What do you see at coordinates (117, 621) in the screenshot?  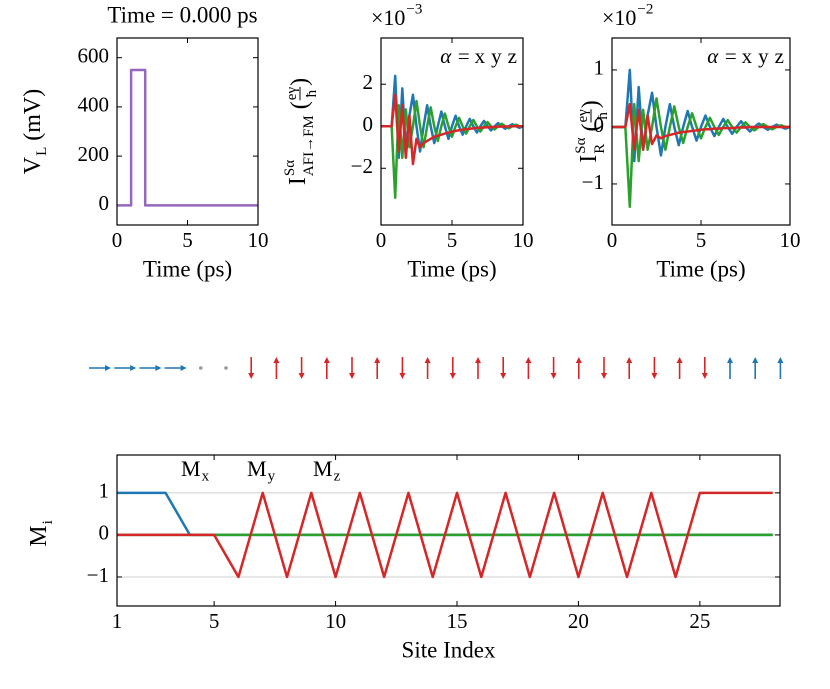 I see `x-tick-label: 1` at bounding box center [117, 621].